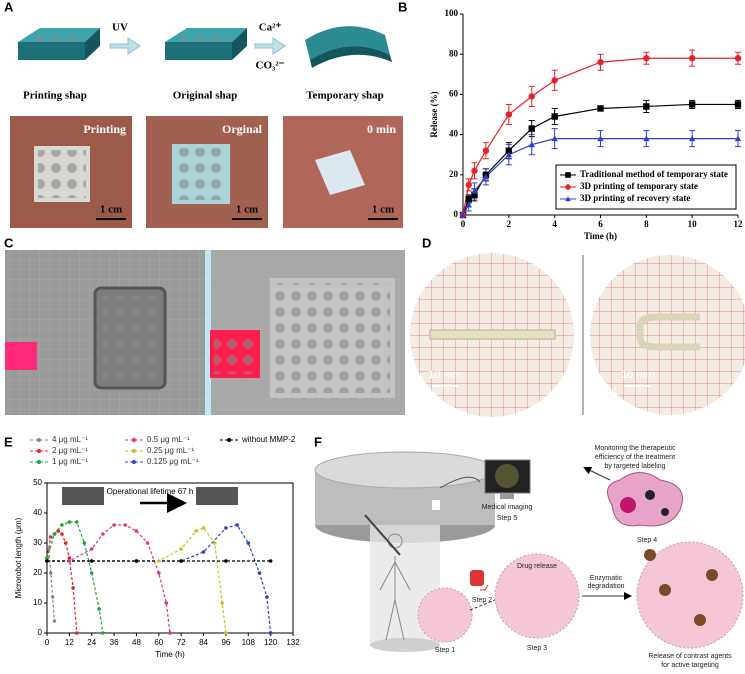  I want to click on step-label: Step 5, so click(507, 518).